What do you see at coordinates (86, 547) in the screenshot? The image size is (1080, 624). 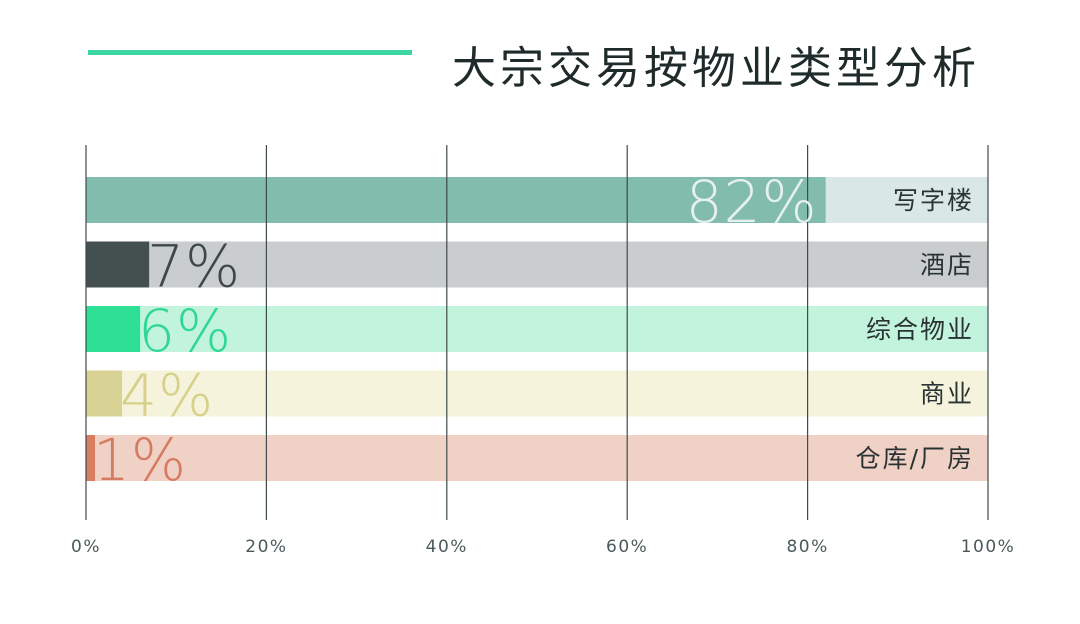 I see `x-tick-label-0: 0%` at bounding box center [86, 547].